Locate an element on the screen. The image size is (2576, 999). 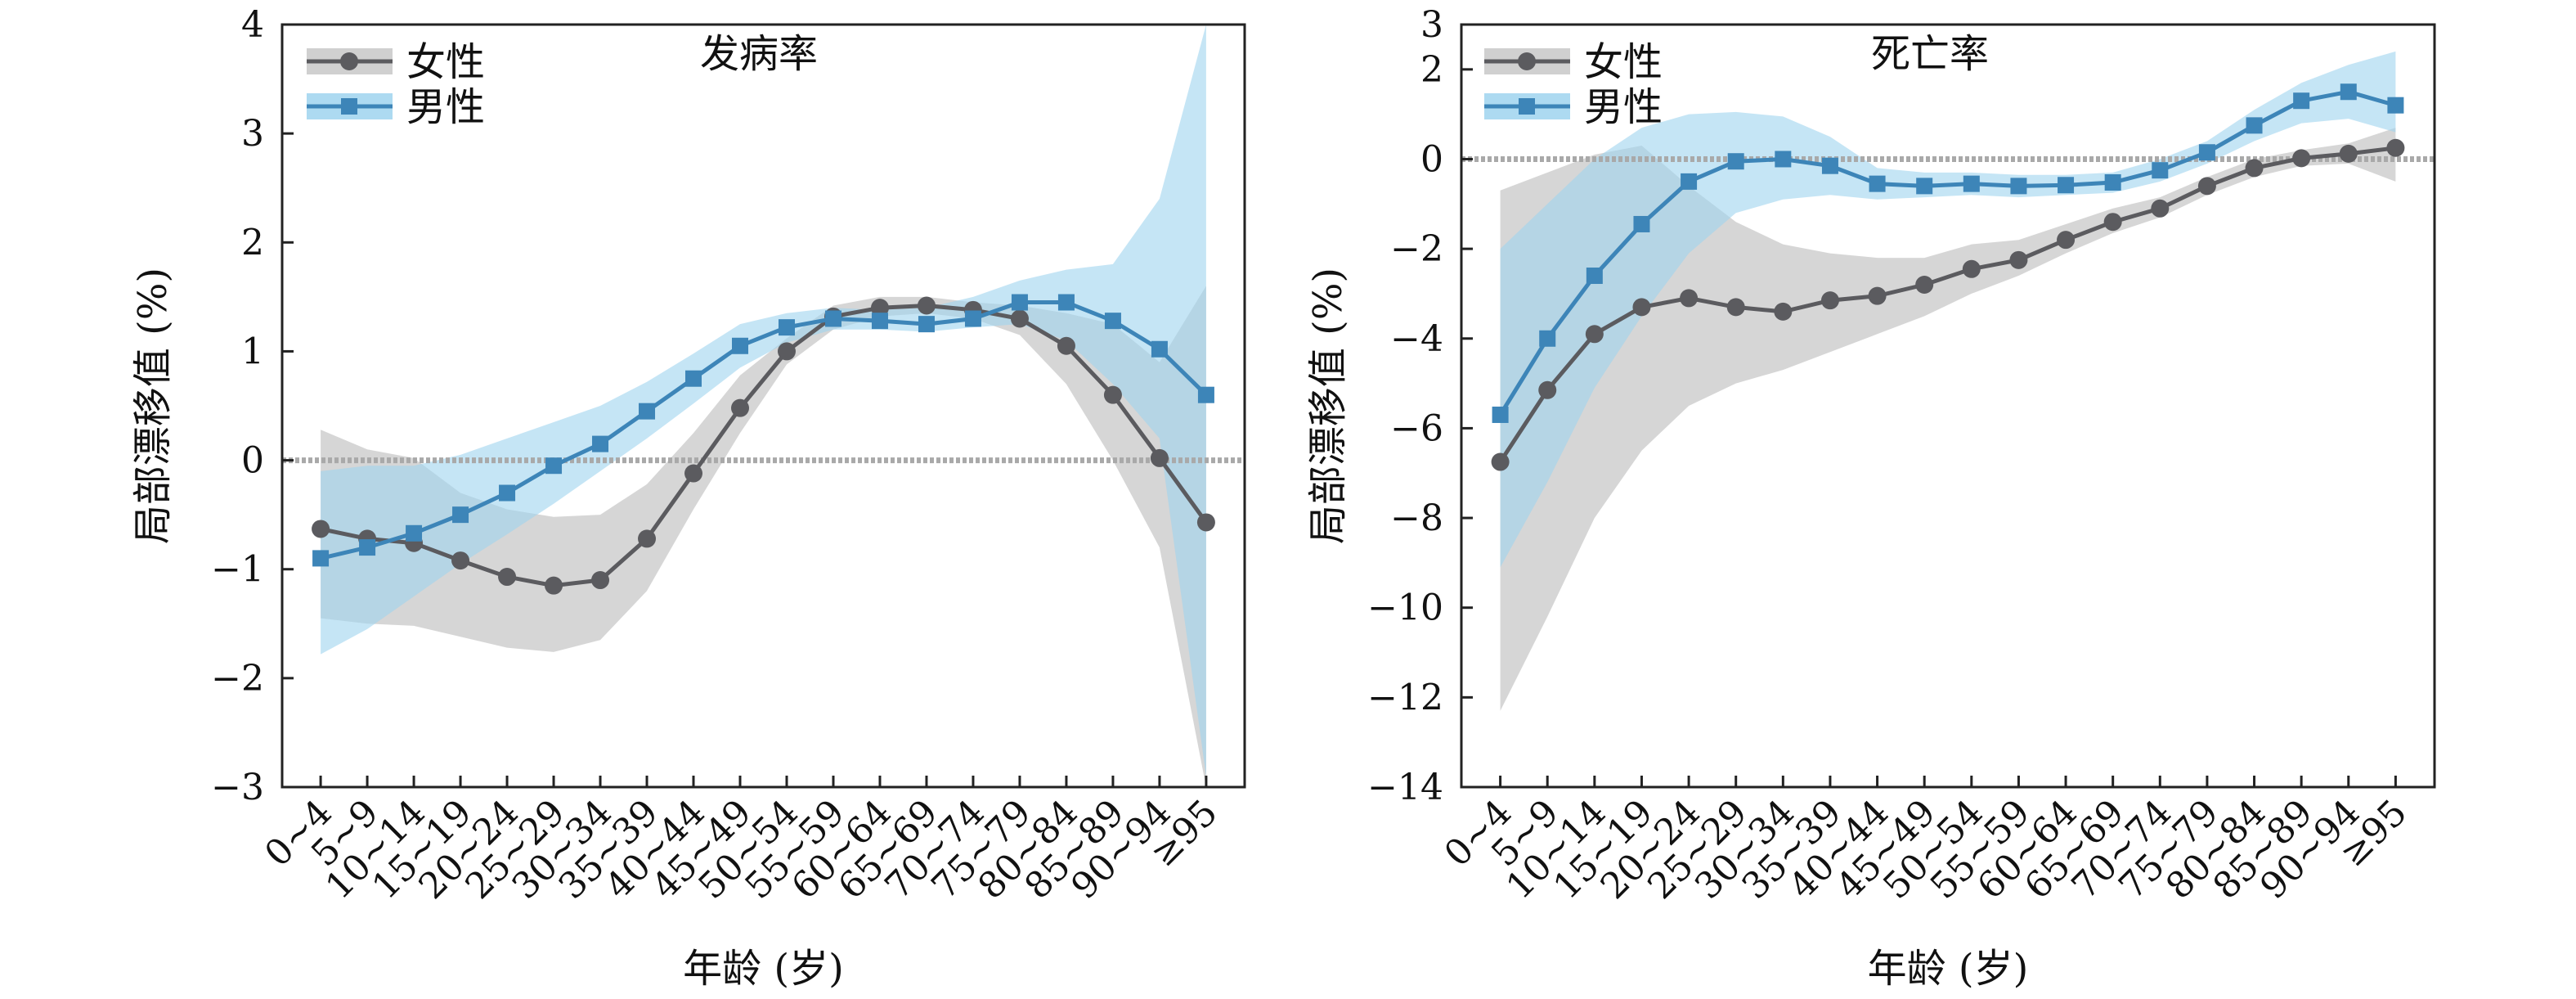
y-tick-label: −8 is located at coordinates (1416, 518).